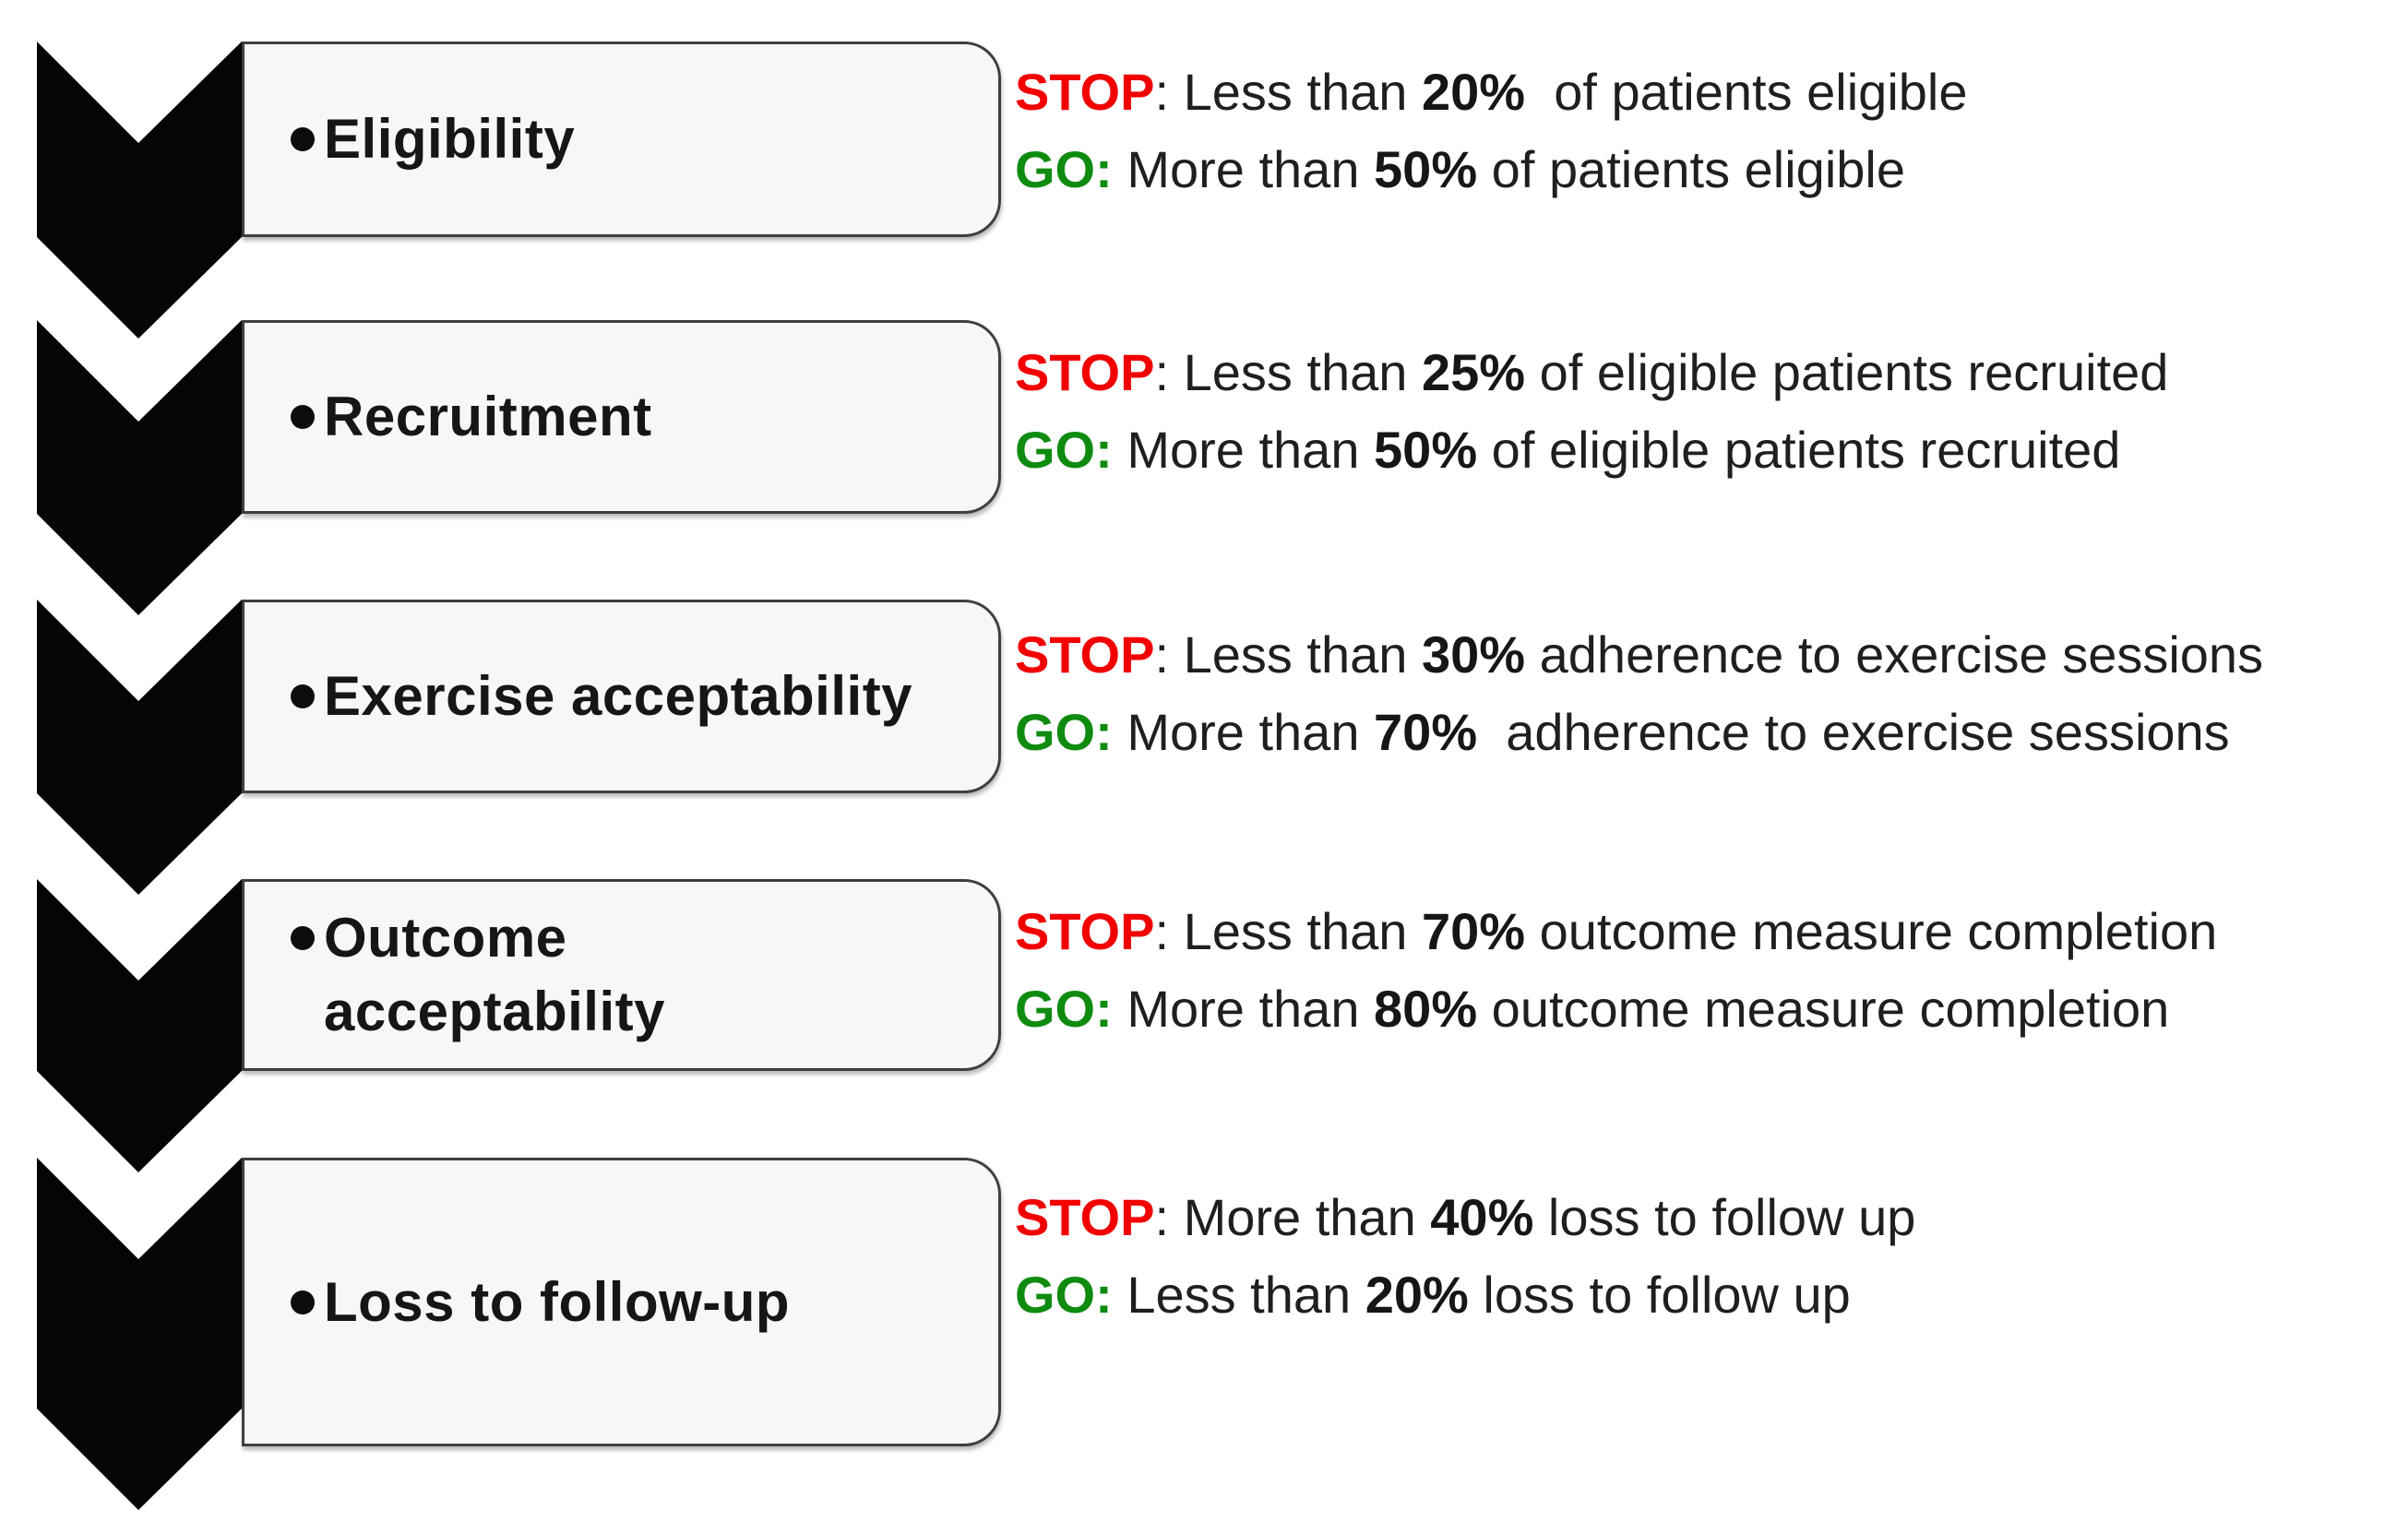  I want to click on go-criterion-line: GO: Less than 20% loss to follow up, so click(1465, 1295).